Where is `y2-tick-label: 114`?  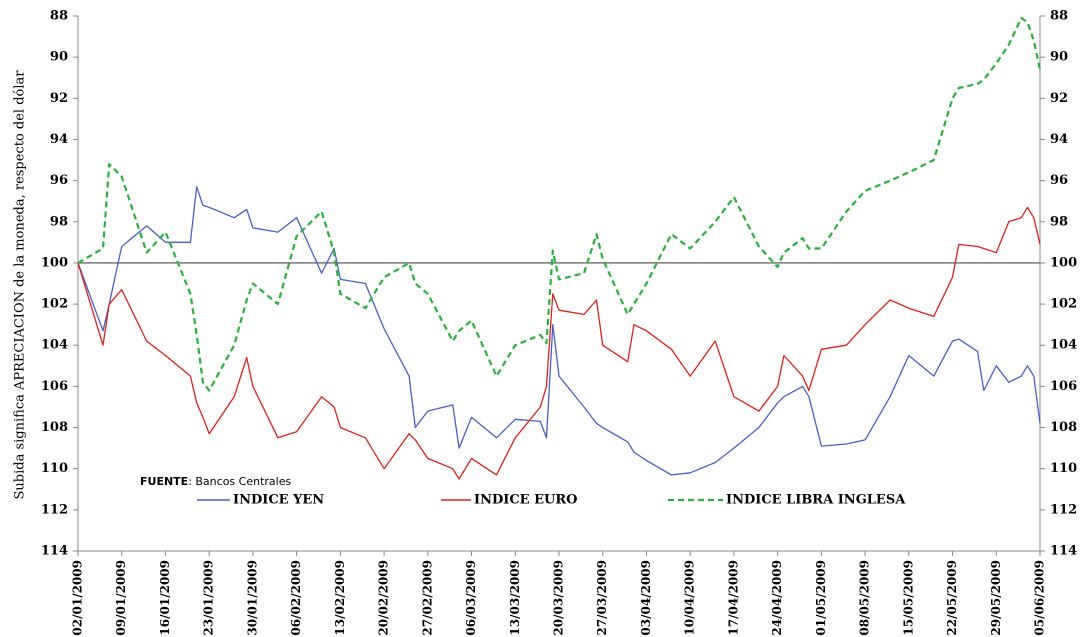 y2-tick-label: 114 is located at coordinates (1063, 551).